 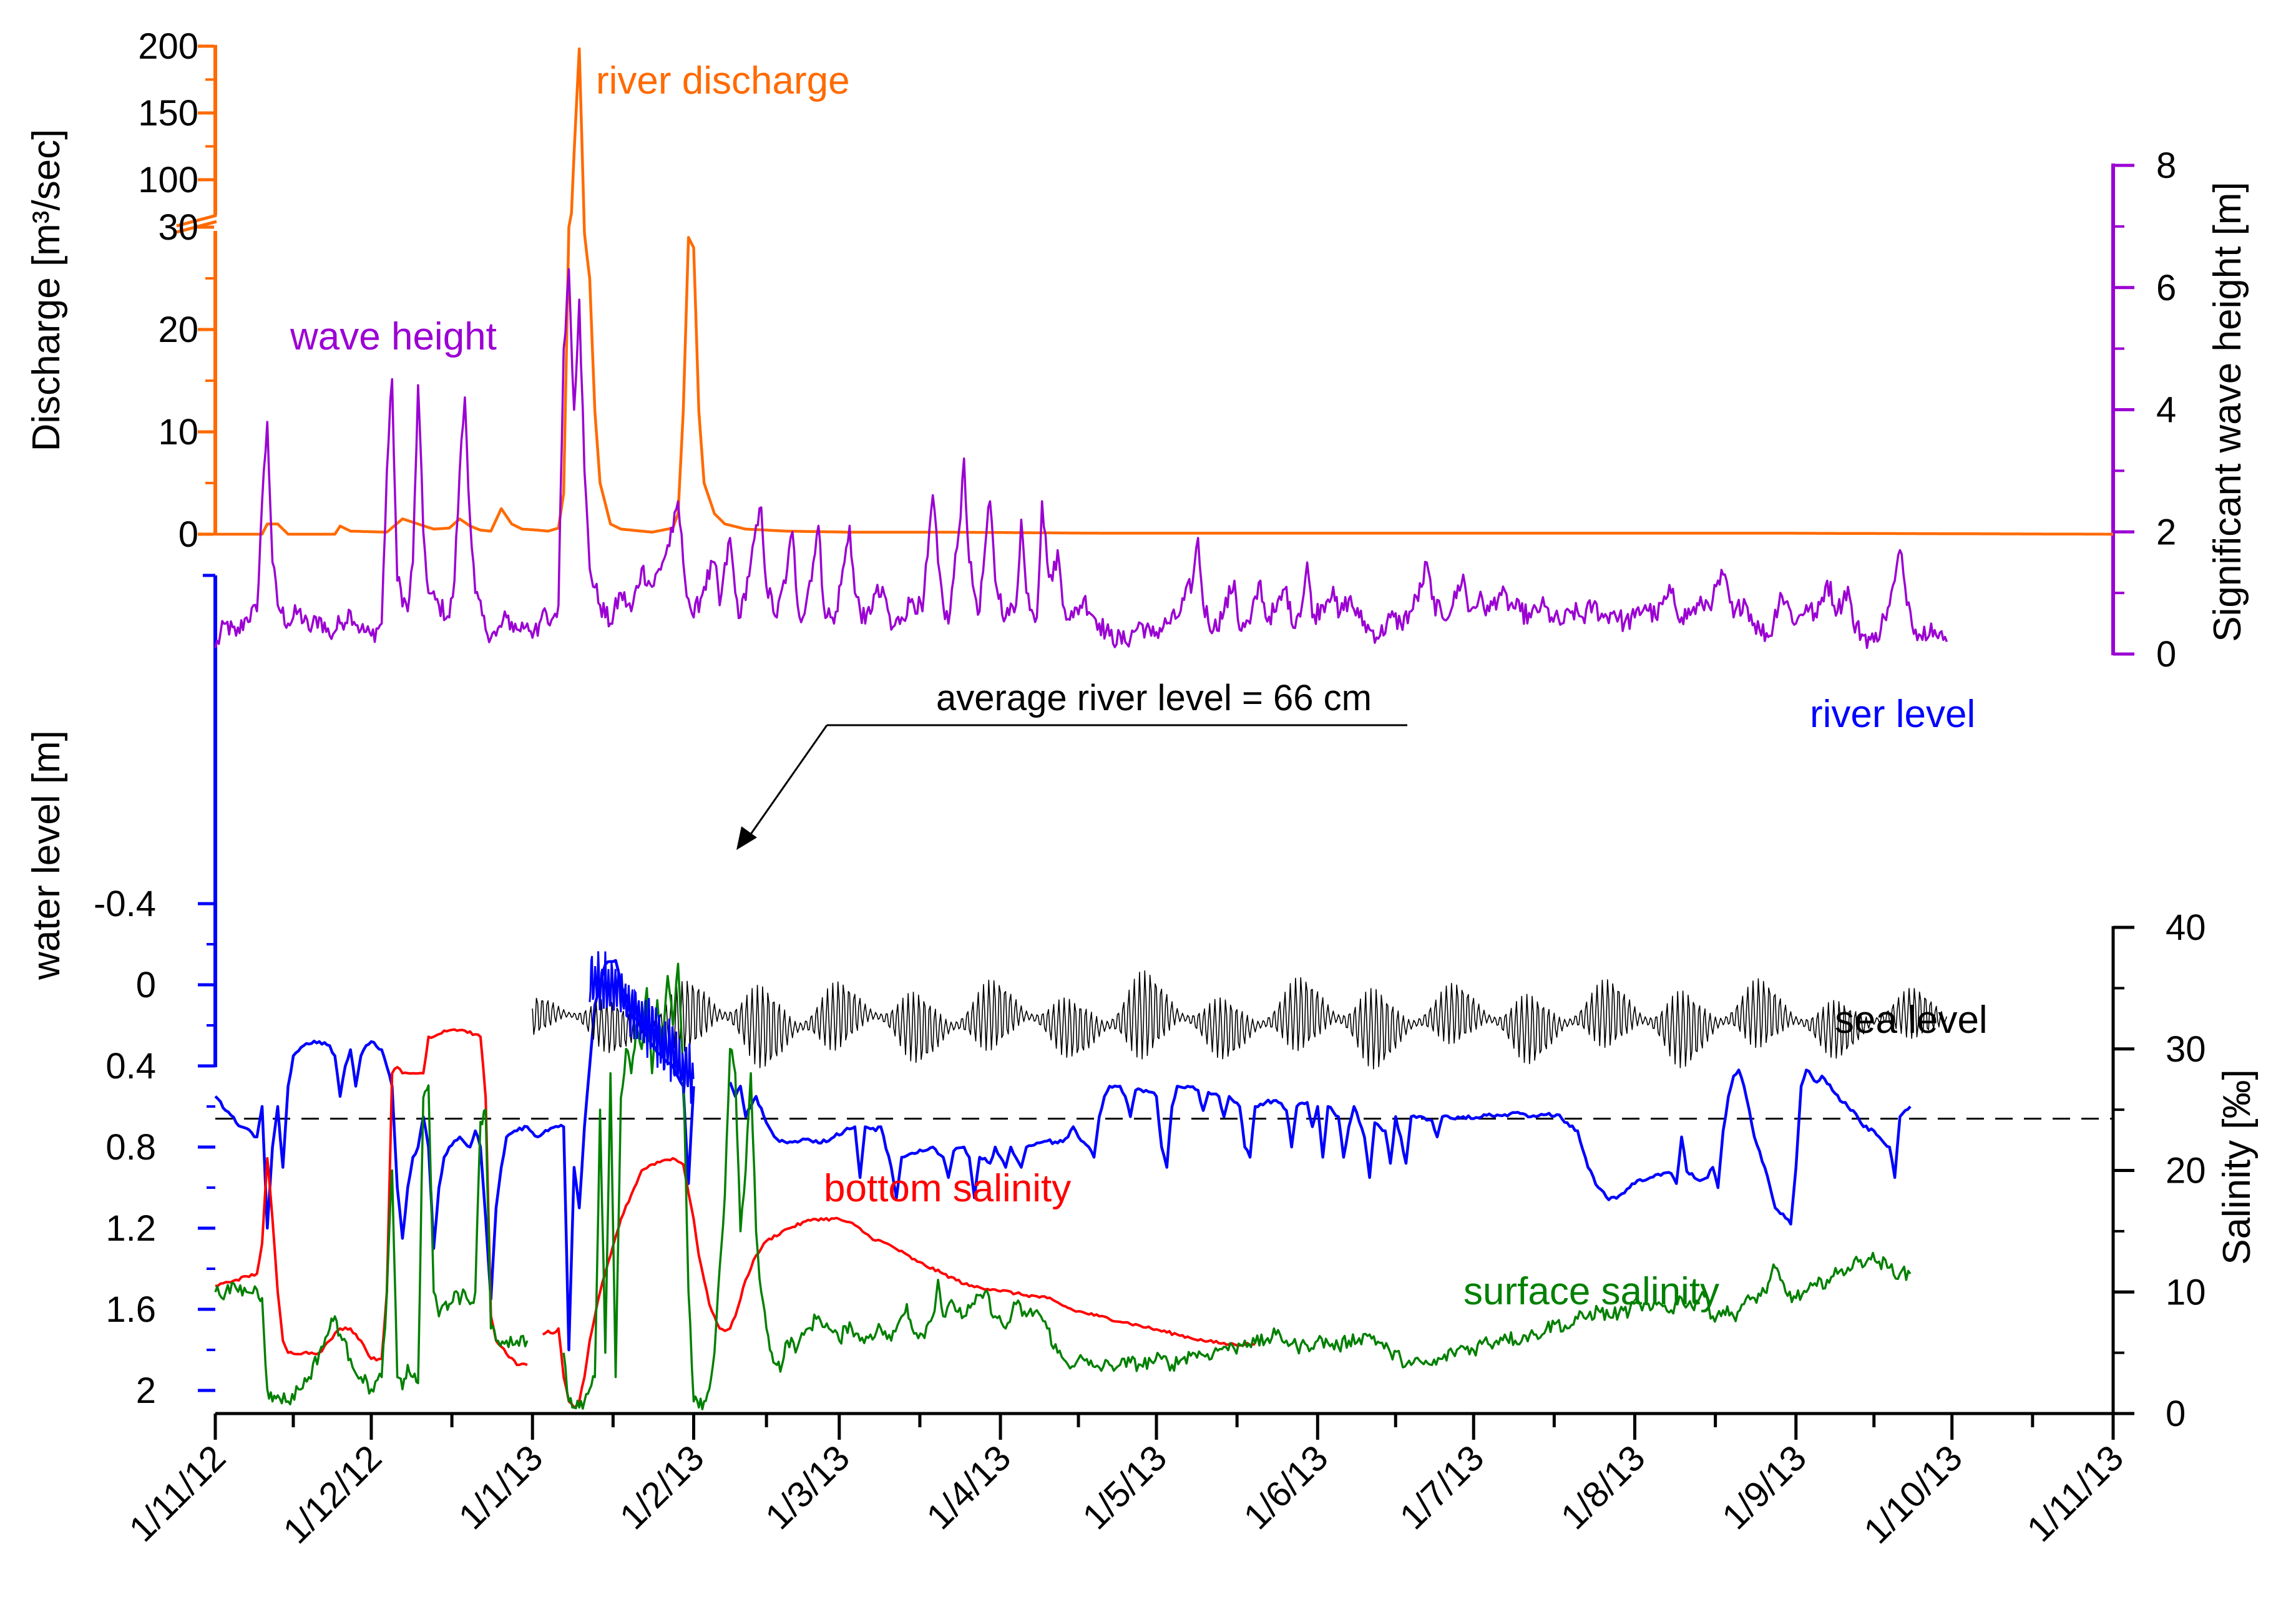 I want to click on label-river: river level, so click(x=1892, y=714).